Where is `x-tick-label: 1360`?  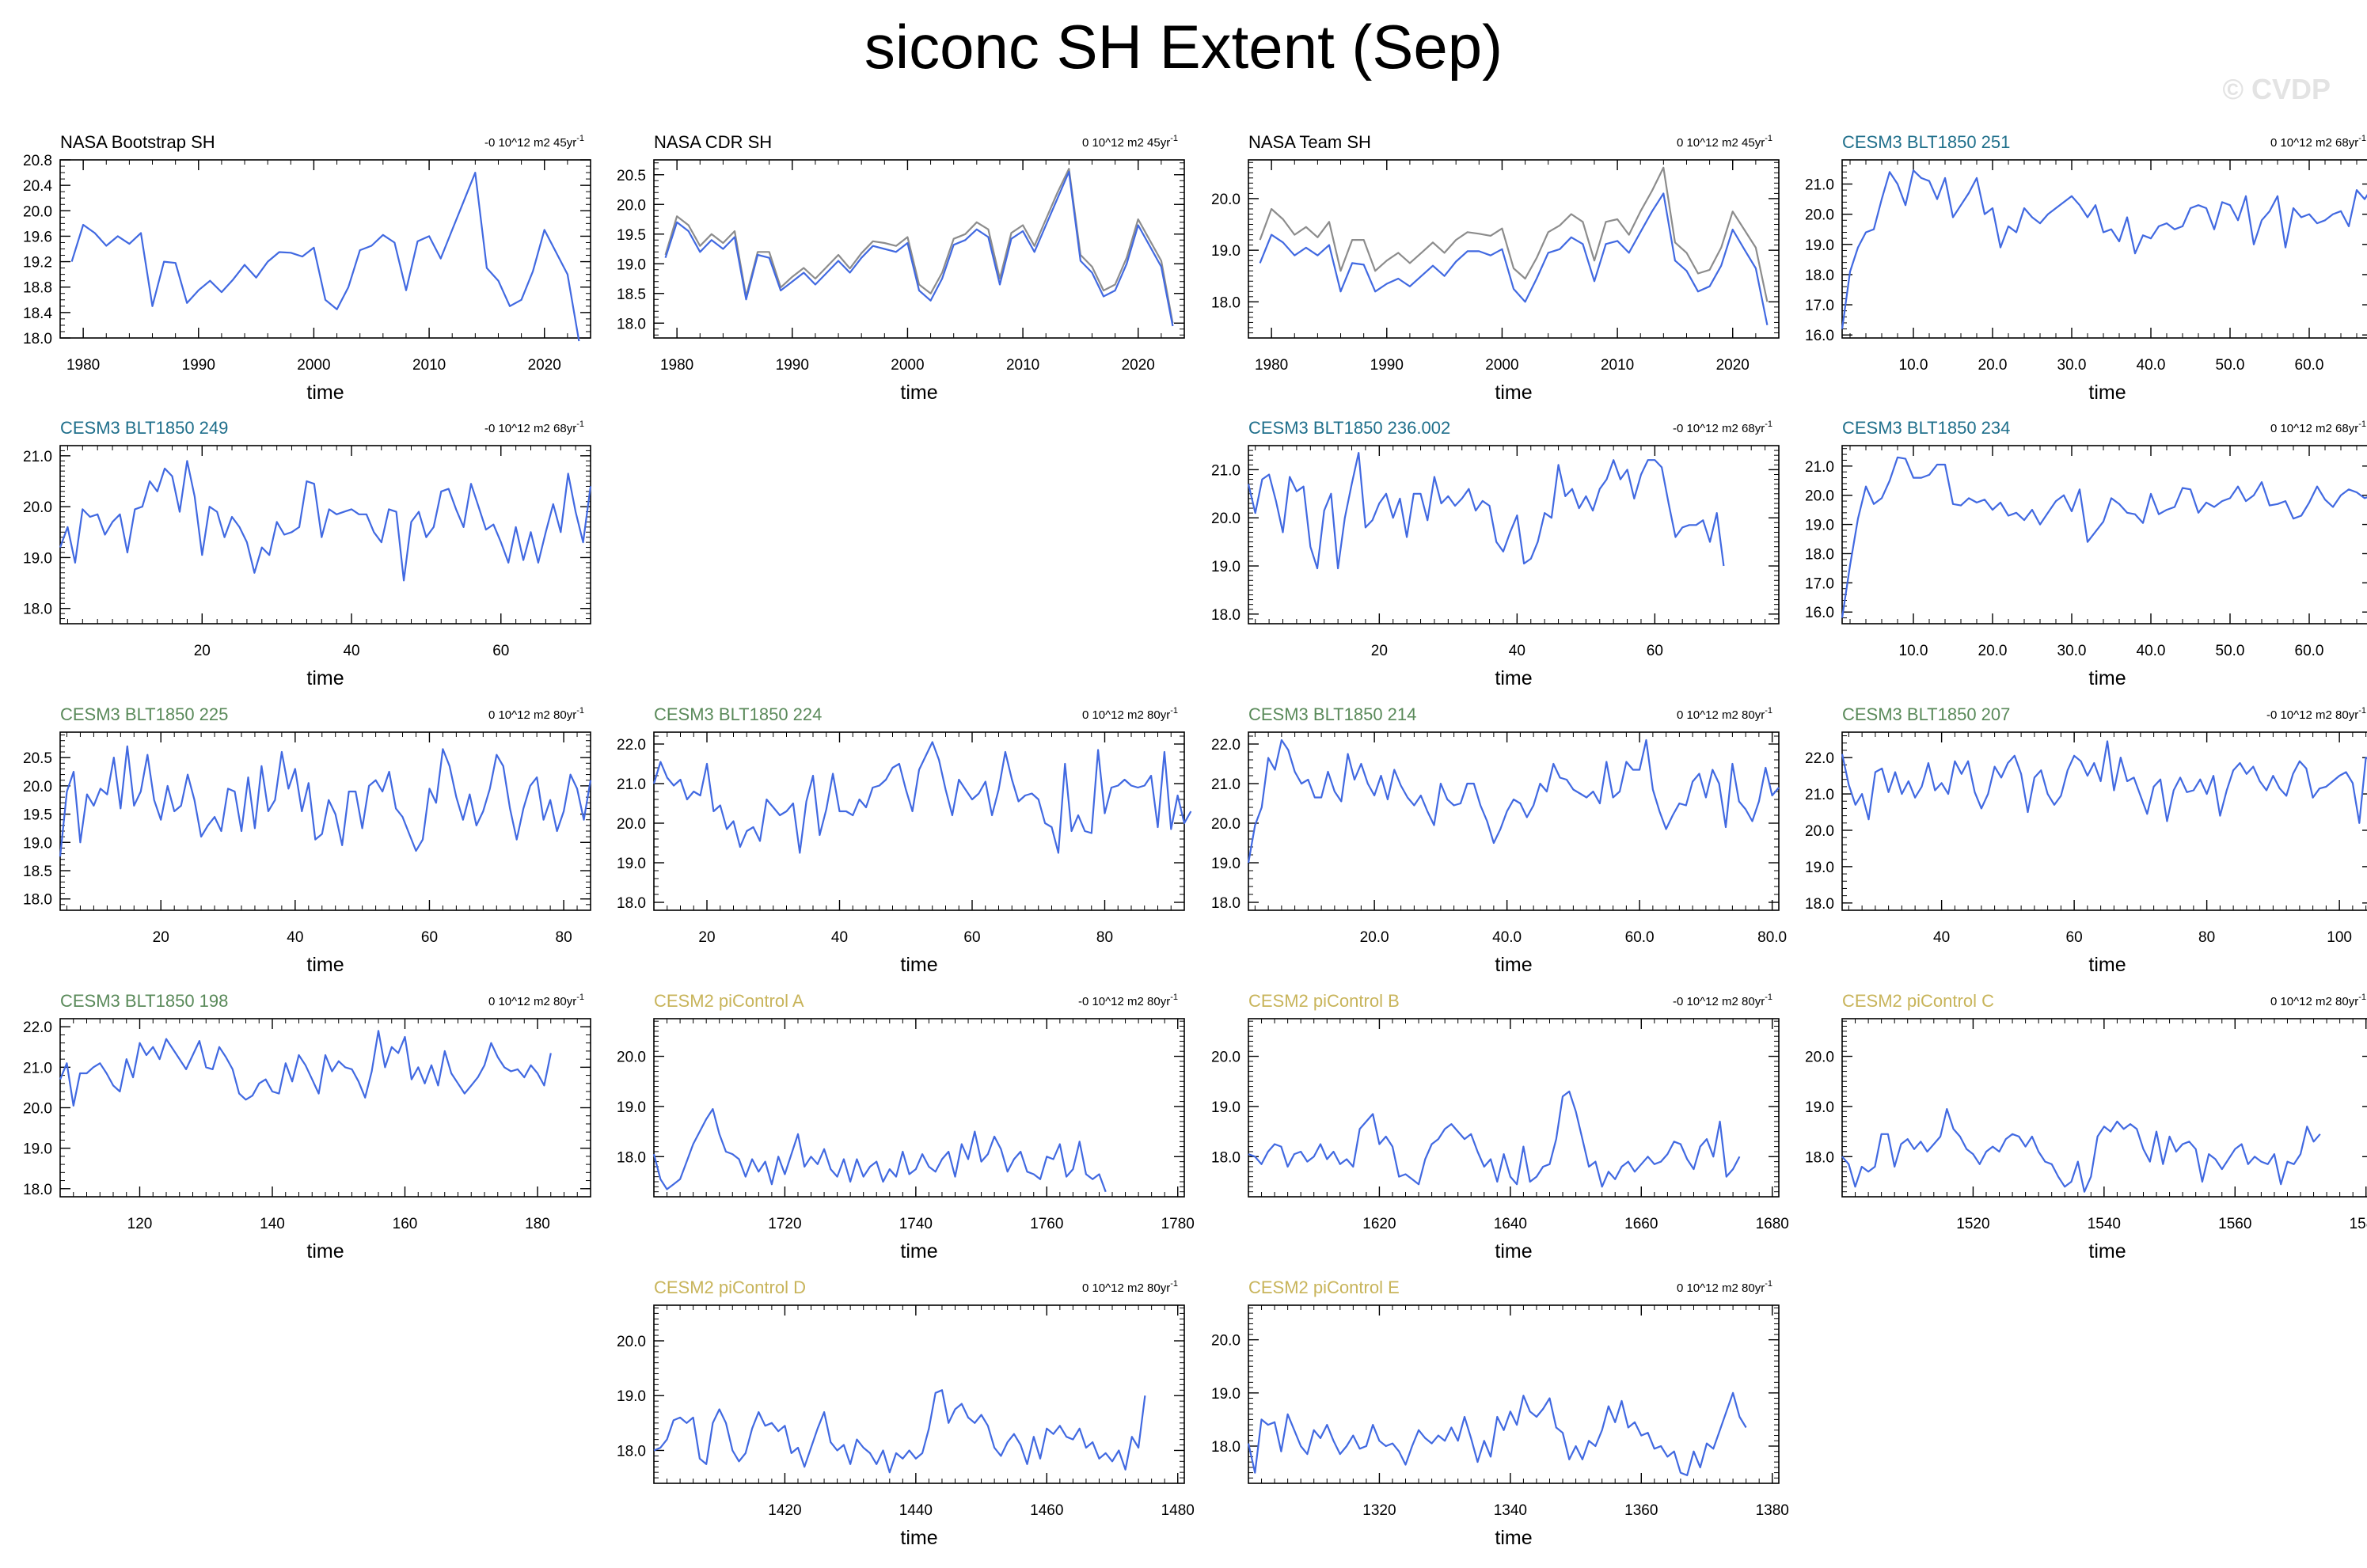
x-tick-label: 1360 is located at coordinates (1641, 1510).